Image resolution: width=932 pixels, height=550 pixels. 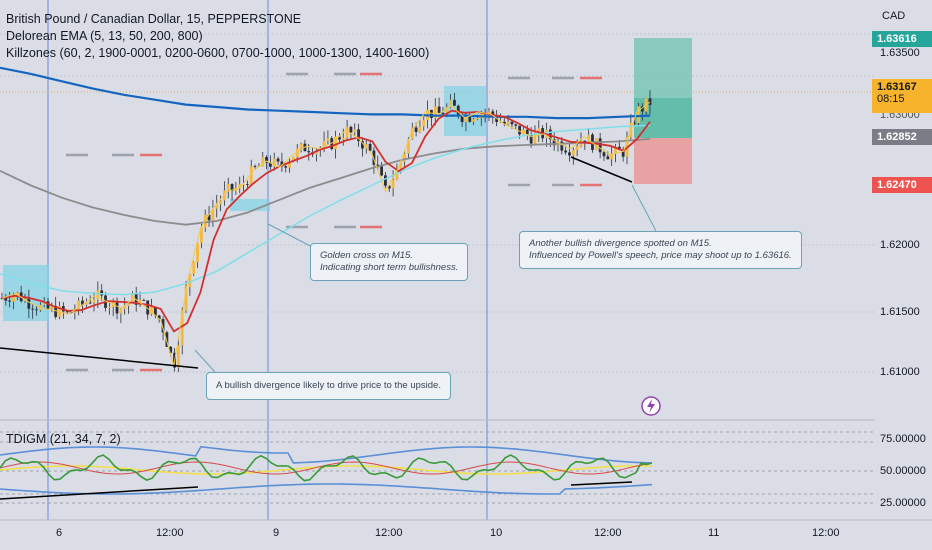 I want to click on osc-tick: 50.00000, so click(x=903, y=471).